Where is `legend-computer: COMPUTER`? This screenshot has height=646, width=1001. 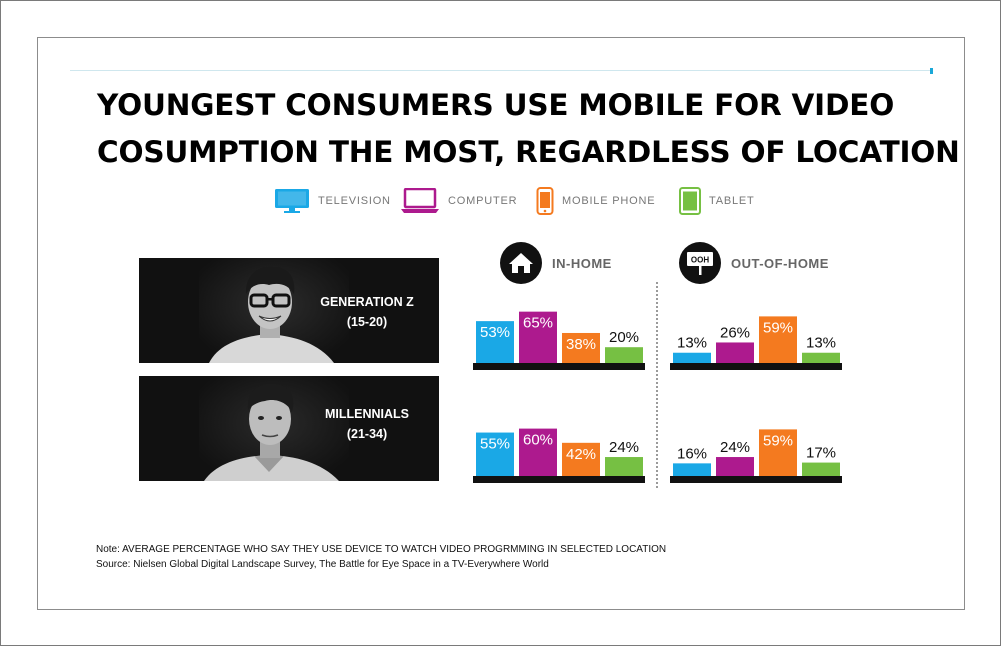 legend-computer: COMPUTER is located at coordinates (458, 201).